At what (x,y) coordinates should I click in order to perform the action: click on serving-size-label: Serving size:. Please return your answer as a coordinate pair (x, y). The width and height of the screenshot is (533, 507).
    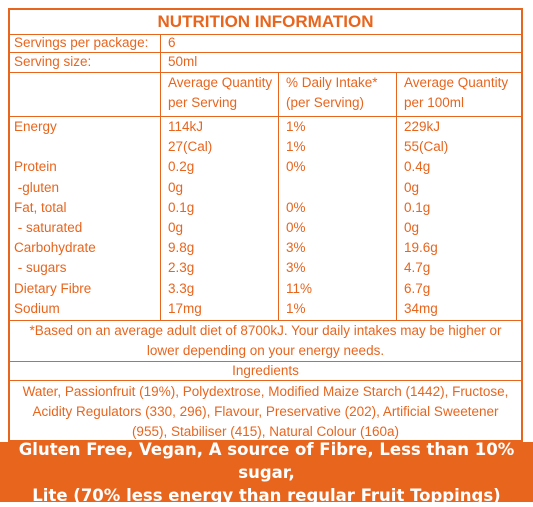
    Looking at the image, I should click on (53, 61).